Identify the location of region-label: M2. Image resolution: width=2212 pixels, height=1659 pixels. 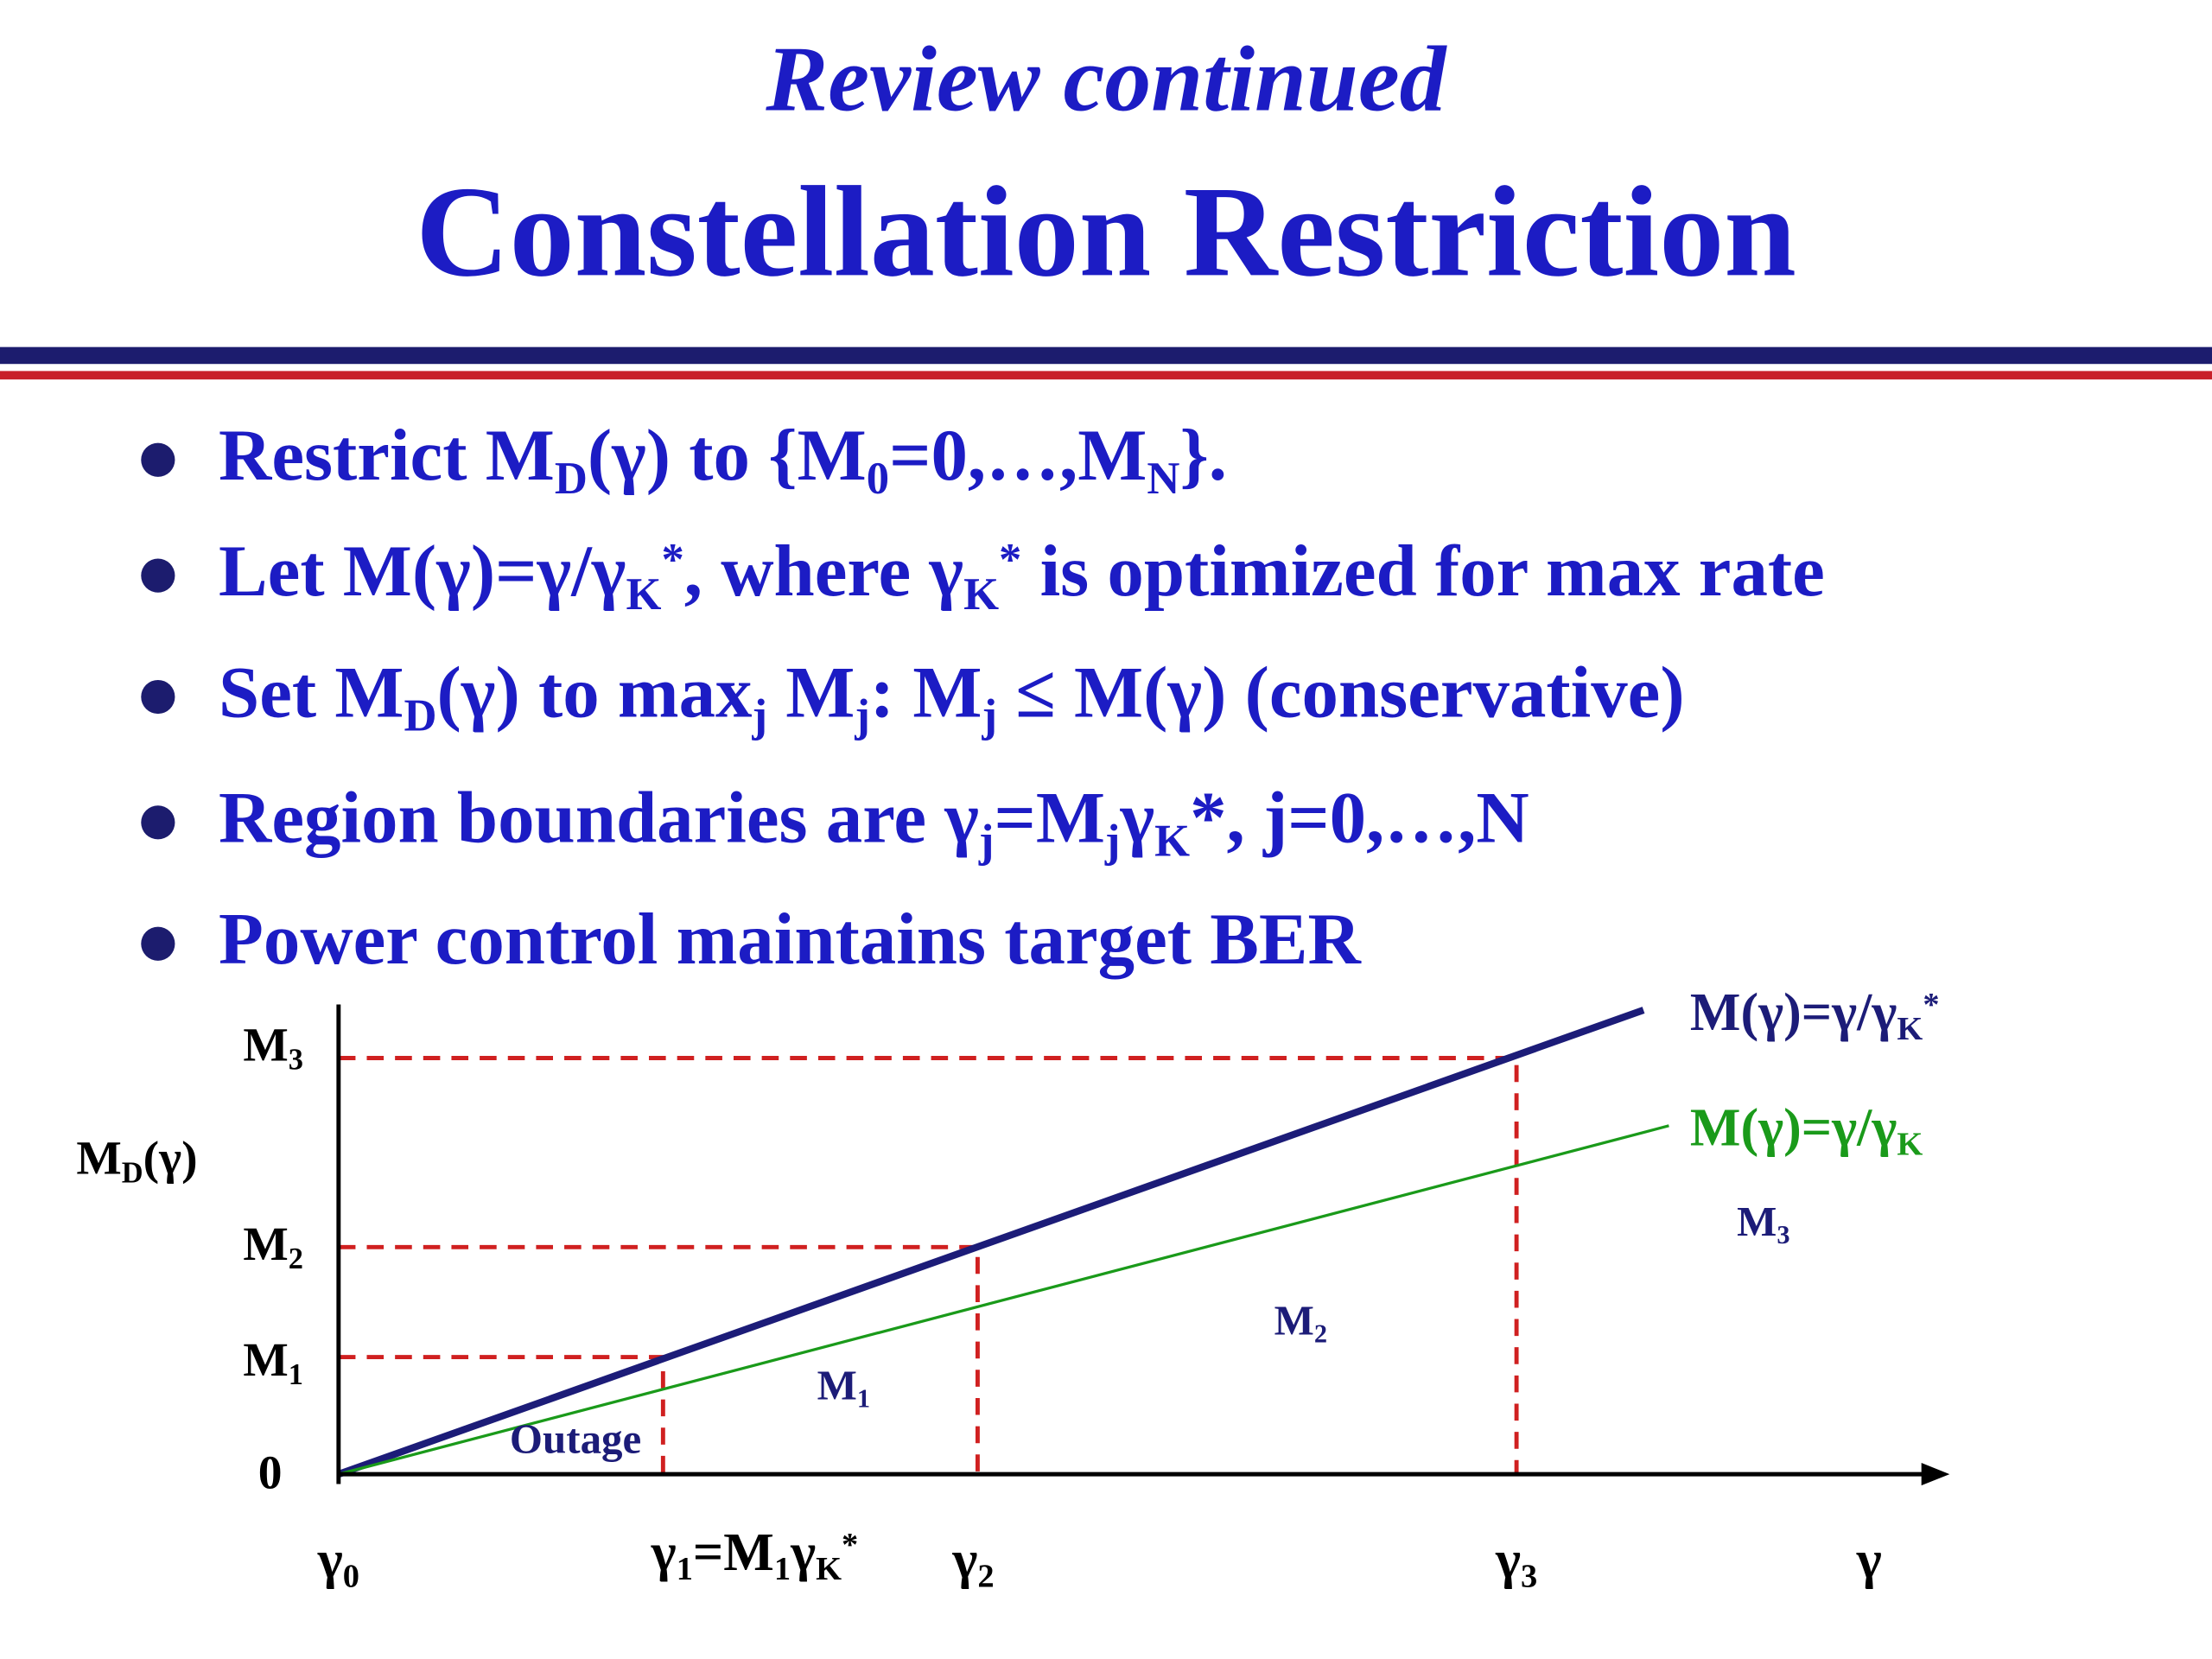
(1300, 1322).